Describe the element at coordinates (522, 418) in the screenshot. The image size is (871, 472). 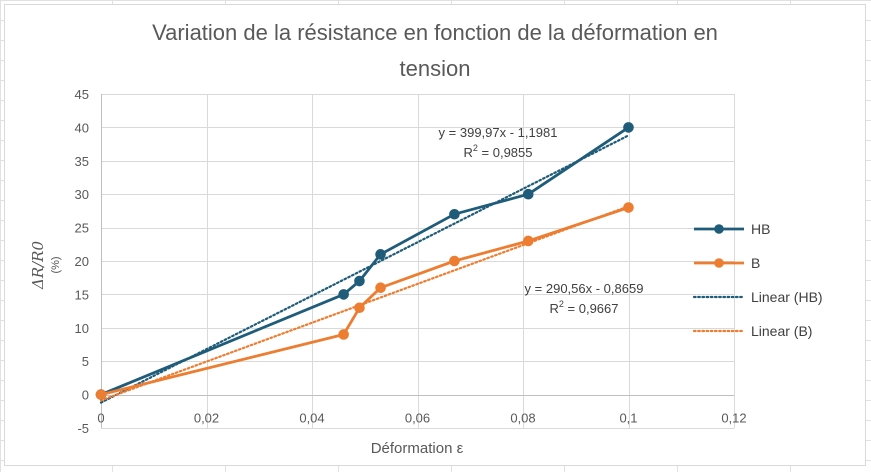
I see `x-tick-label: 0,08` at that location.